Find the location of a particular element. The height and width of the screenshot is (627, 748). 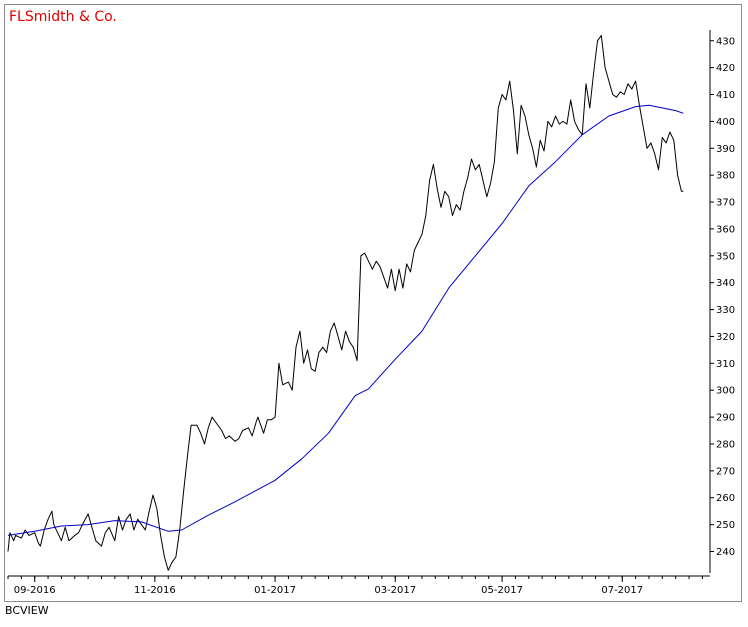

x-tick-label: 07-2017 is located at coordinates (622, 590).